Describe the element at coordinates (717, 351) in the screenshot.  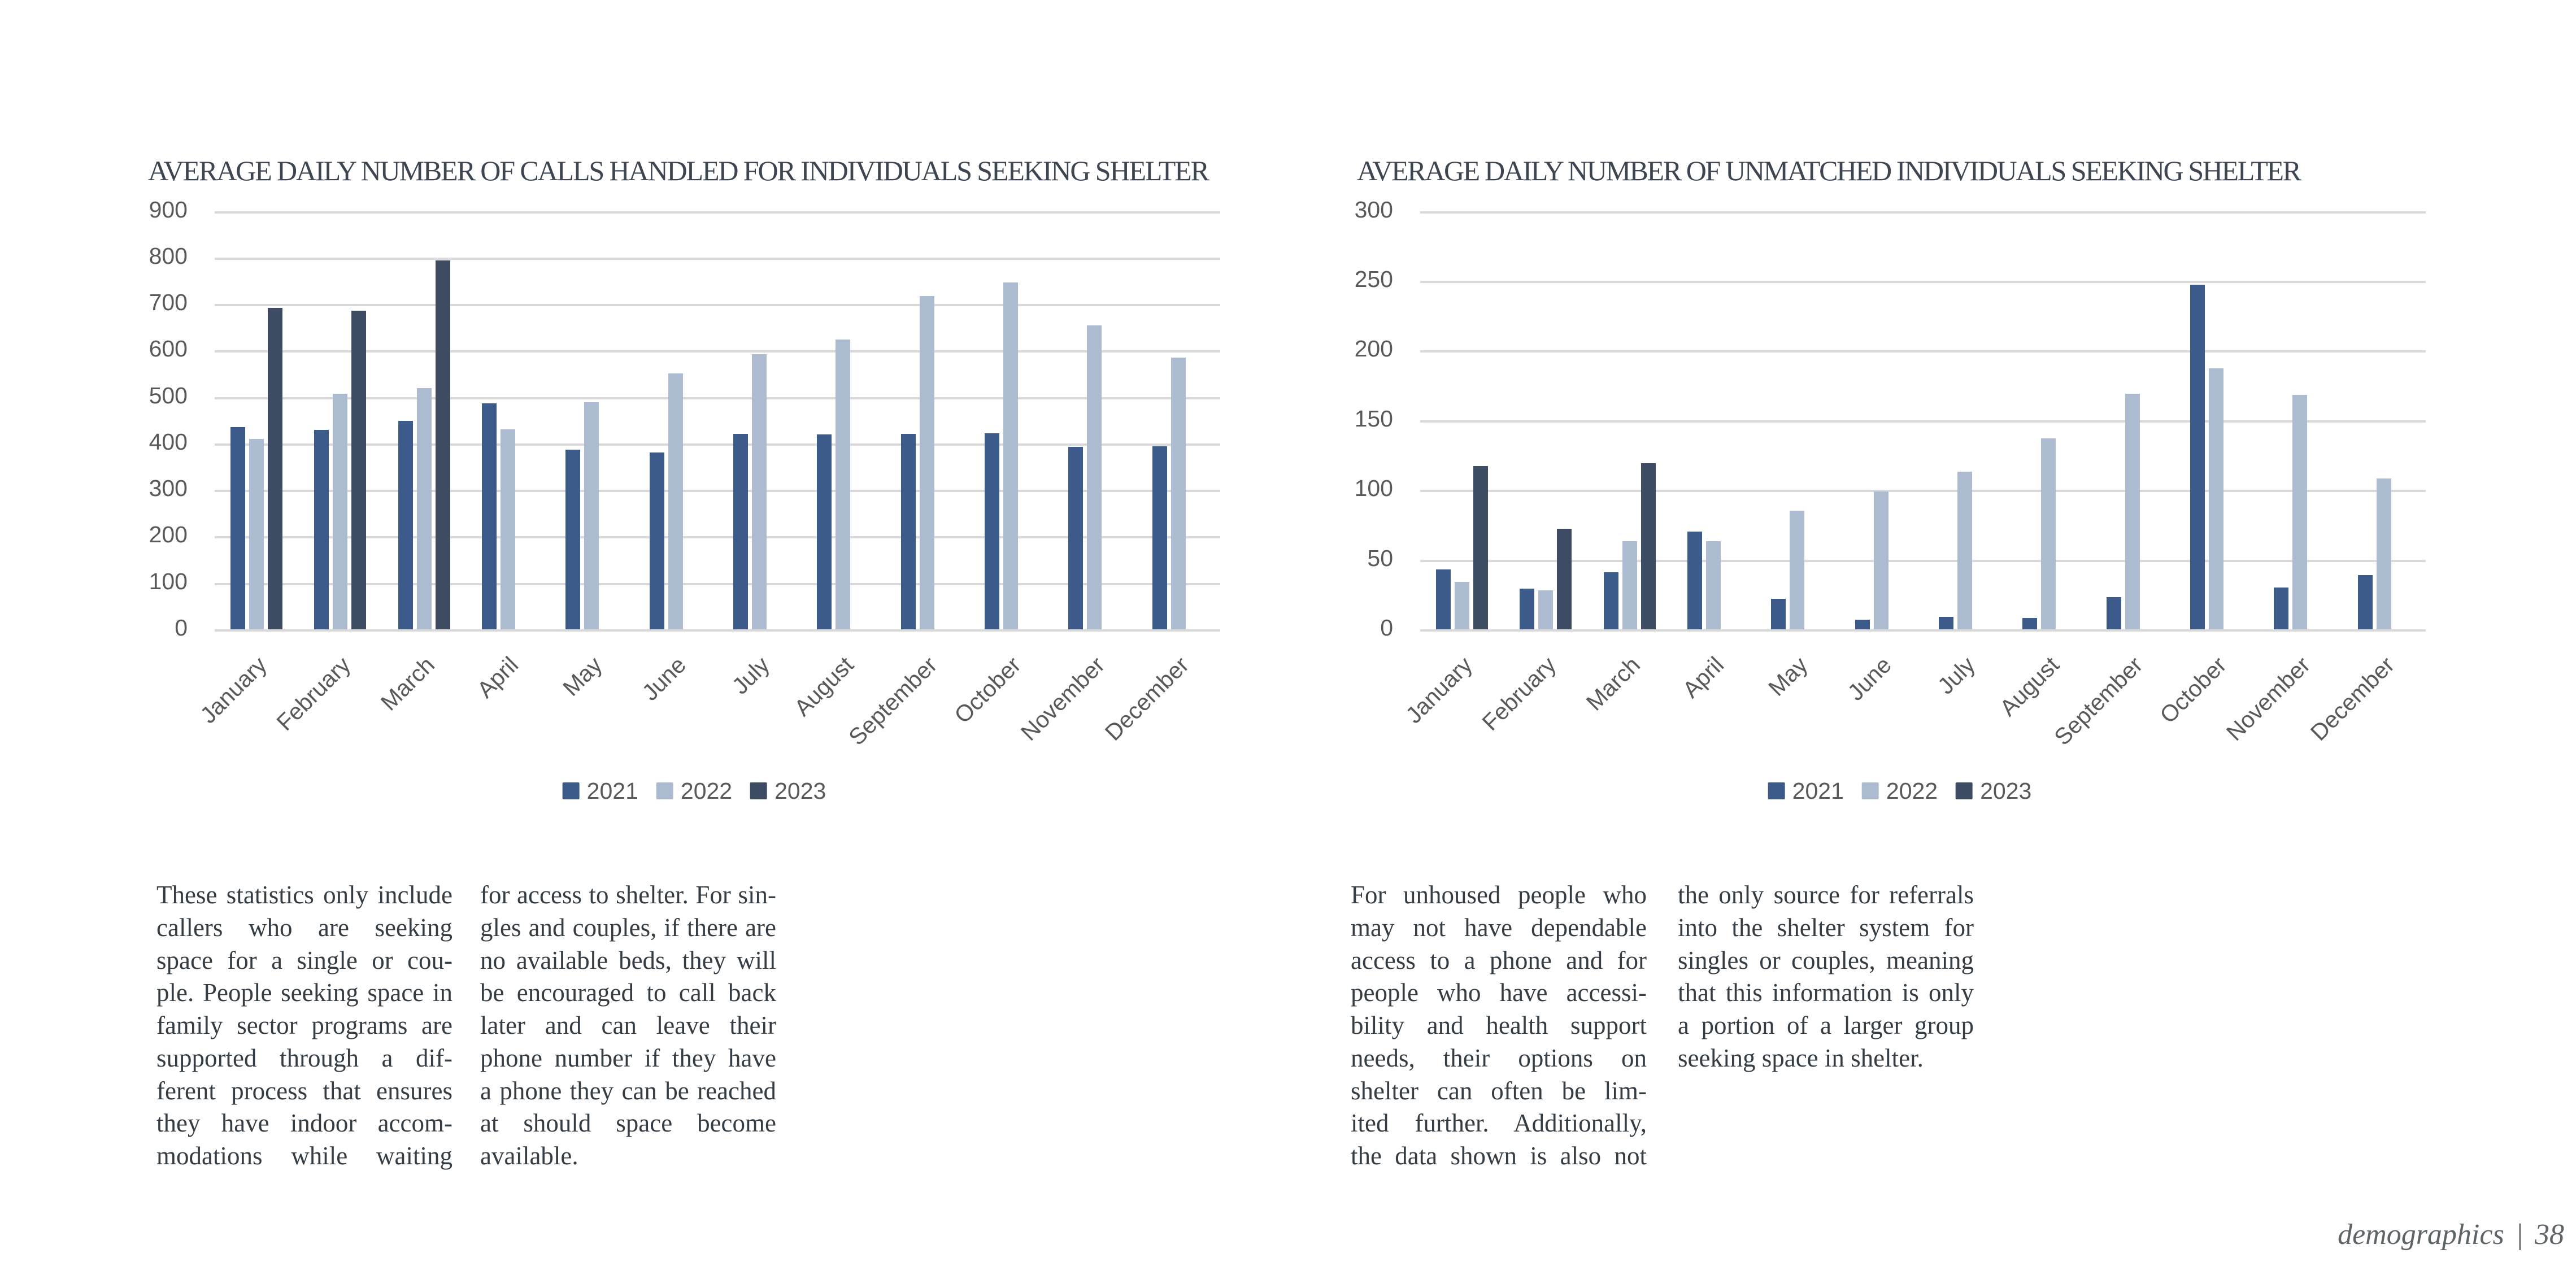
I see `gridline-y600` at that location.